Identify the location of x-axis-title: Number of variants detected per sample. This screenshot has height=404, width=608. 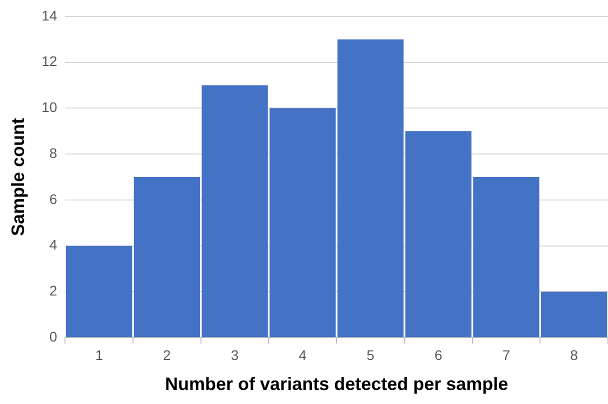
(336, 384).